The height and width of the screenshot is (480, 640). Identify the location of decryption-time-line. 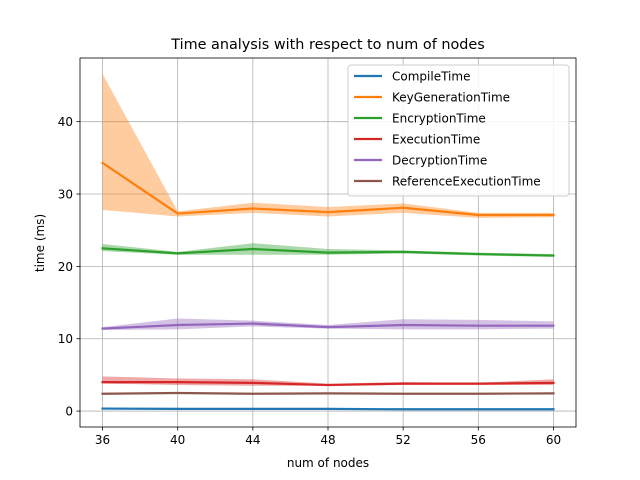
(328, 326).